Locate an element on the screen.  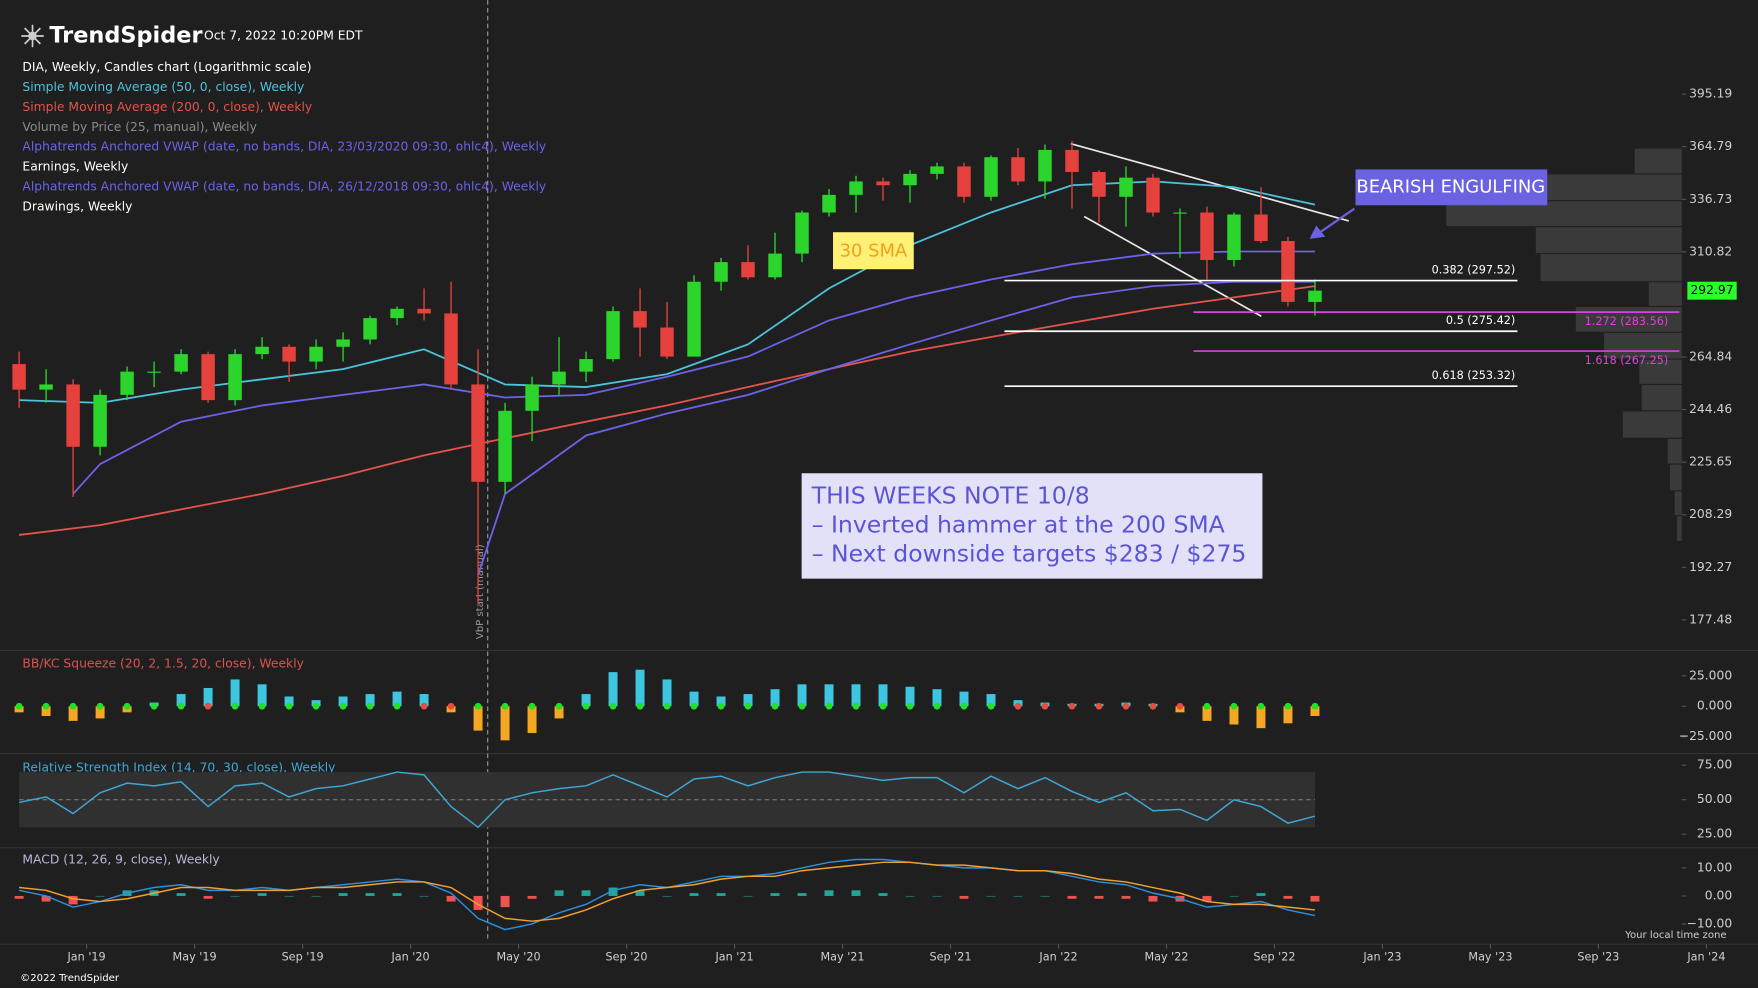
x-tick-label: Sep '22 is located at coordinates (1274, 957).